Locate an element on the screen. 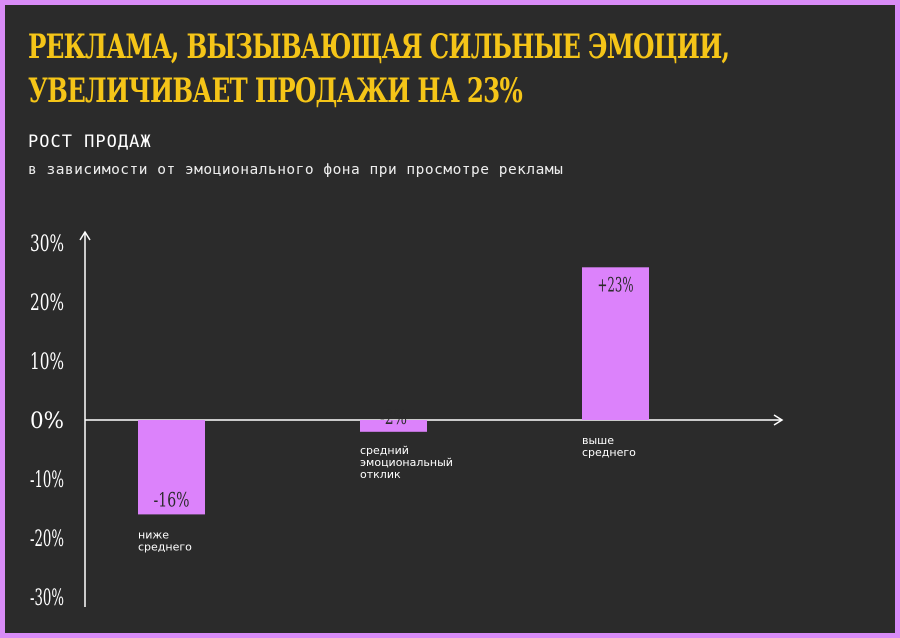 This screenshot has width=900, height=638. category-label: ниже is located at coordinates (153, 534).